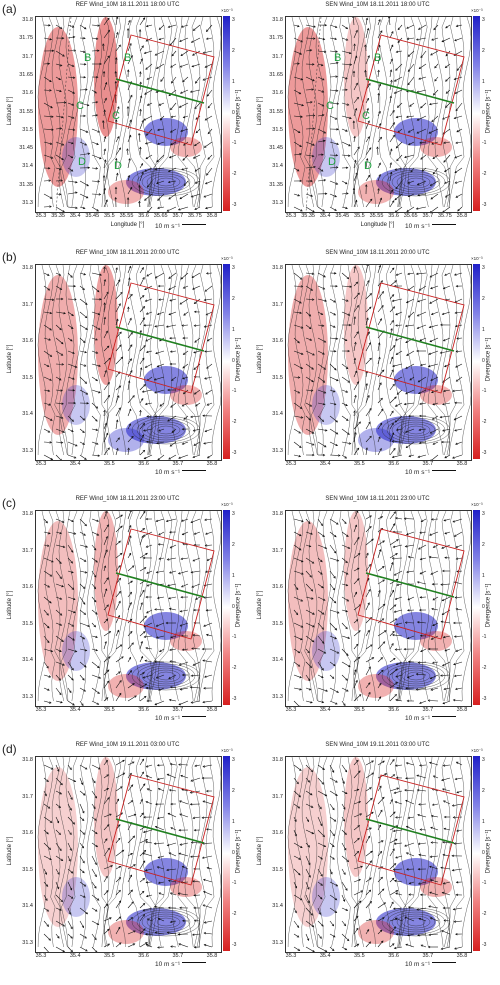  I want to click on y-tick-label: 31.8, so click(25, 268).